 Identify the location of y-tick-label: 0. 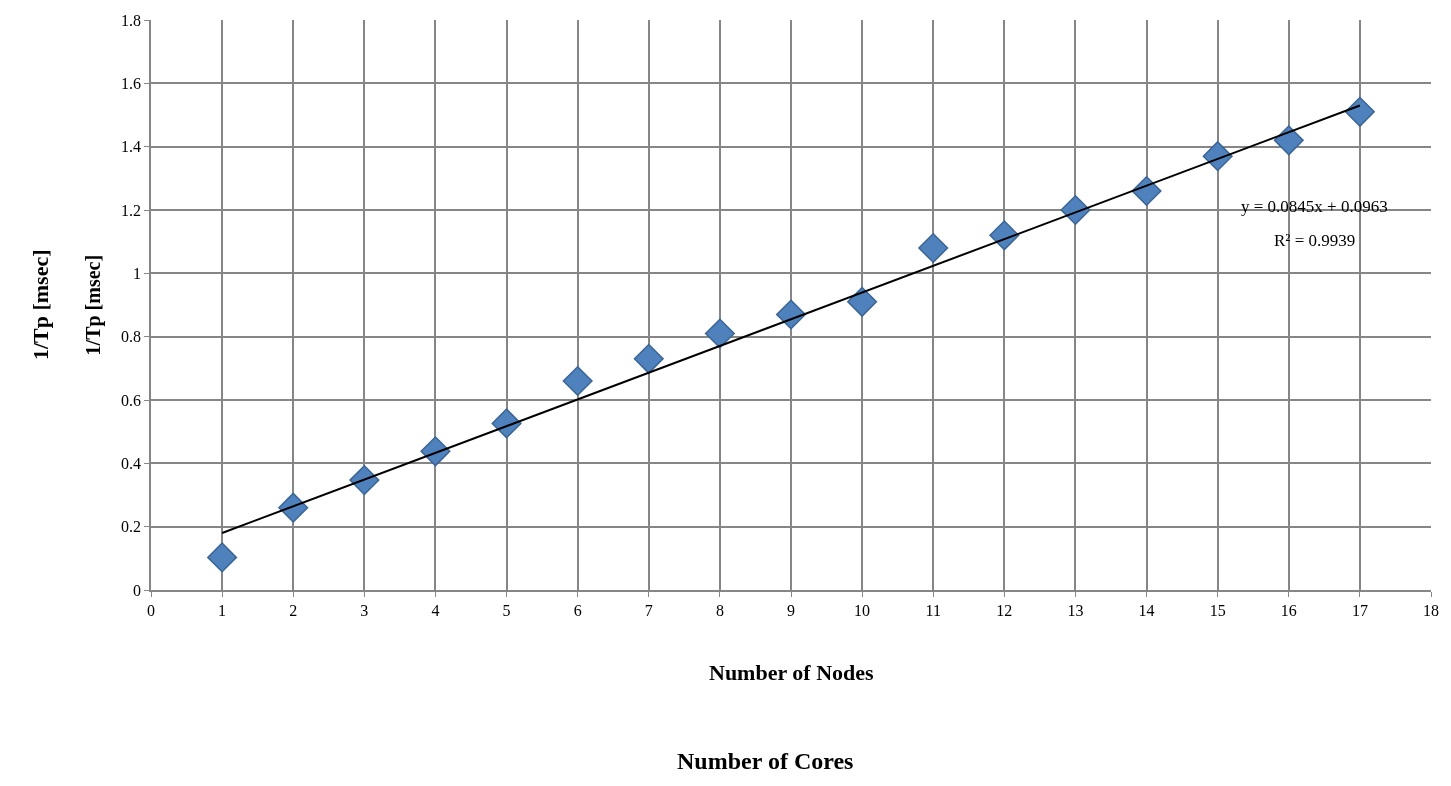
(137, 590).